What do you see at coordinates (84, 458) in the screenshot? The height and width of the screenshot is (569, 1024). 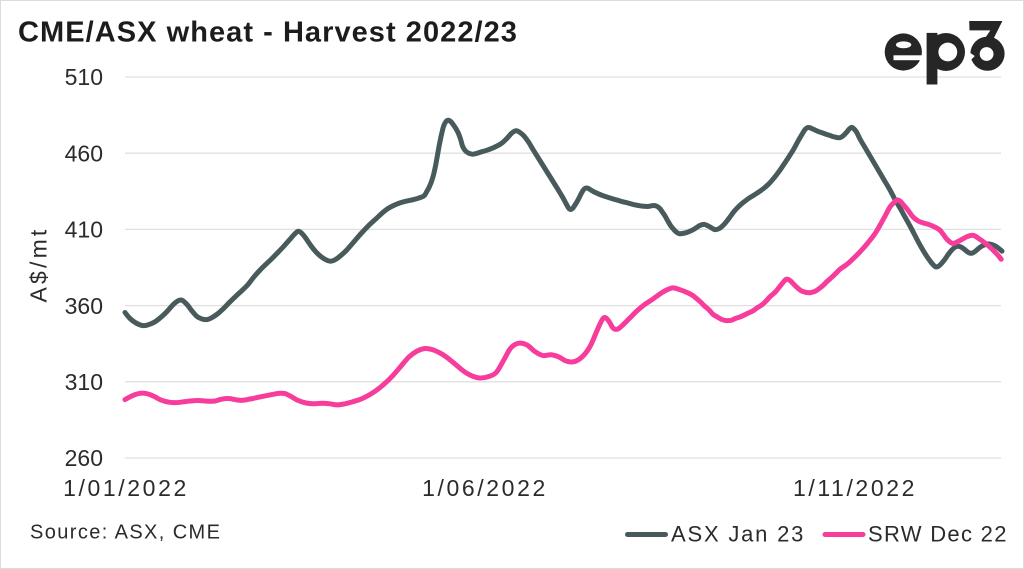 I see `svg-text: 260` at bounding box center [84, 458].